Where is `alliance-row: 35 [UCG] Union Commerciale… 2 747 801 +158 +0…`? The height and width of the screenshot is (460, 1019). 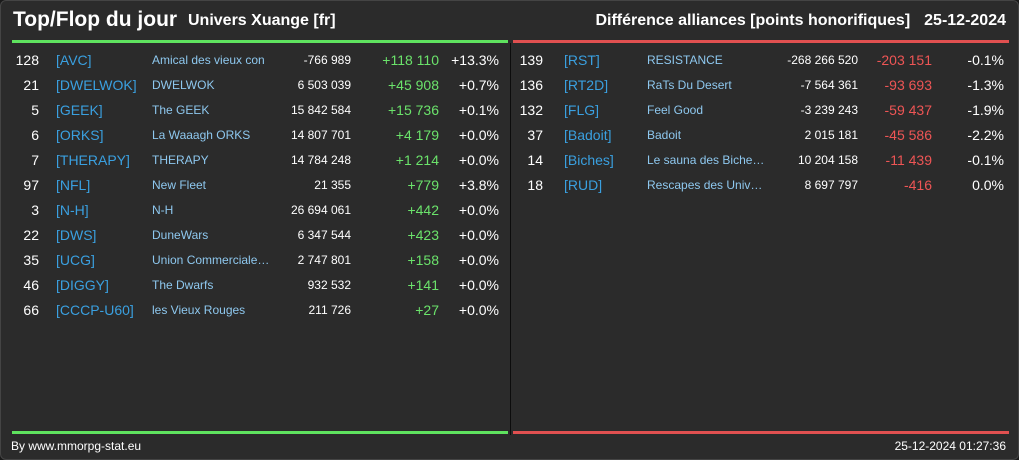 alliance-row: 35 [UCG] Union Commerciale… 2 747 801 +158 +0… is located at coordinates (260, 260).